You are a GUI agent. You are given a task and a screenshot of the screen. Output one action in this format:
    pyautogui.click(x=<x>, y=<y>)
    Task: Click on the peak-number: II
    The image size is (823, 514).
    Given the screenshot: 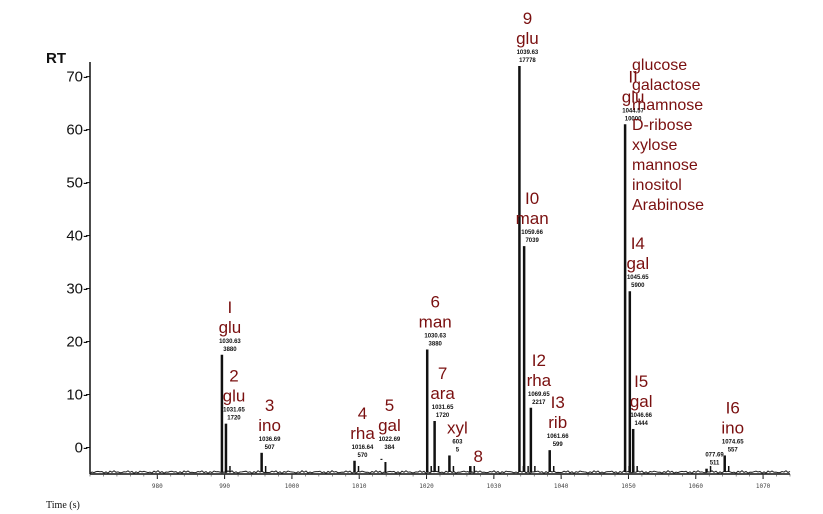 What is the action you would take?
    pyautogui.click(x=632, y=76)
    